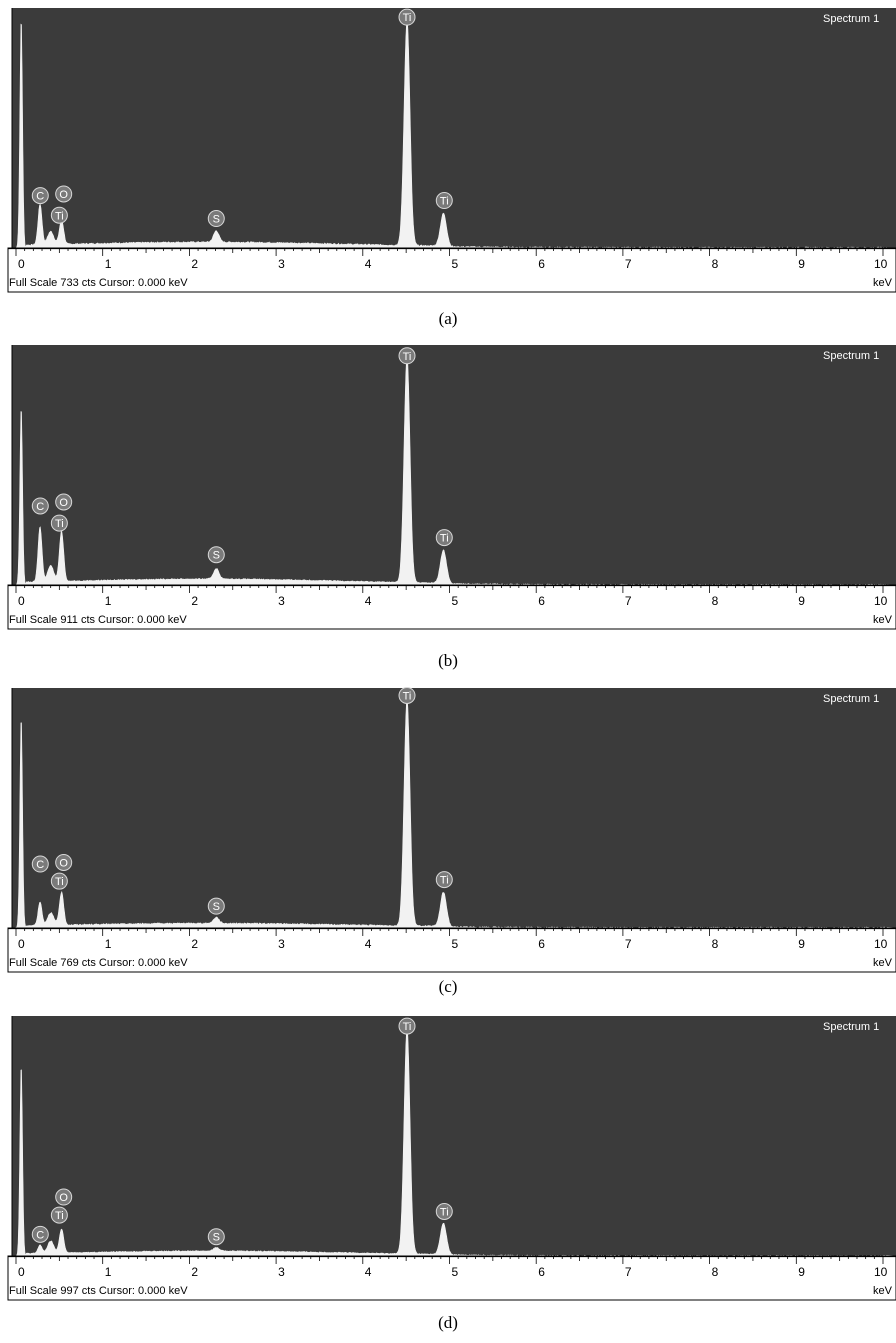  Describe the element at coordinates (98, 620) in the screenshot. I see `full-scale-readout: Full Scale 911 cts Cursor: 0.000 keV` at that location.